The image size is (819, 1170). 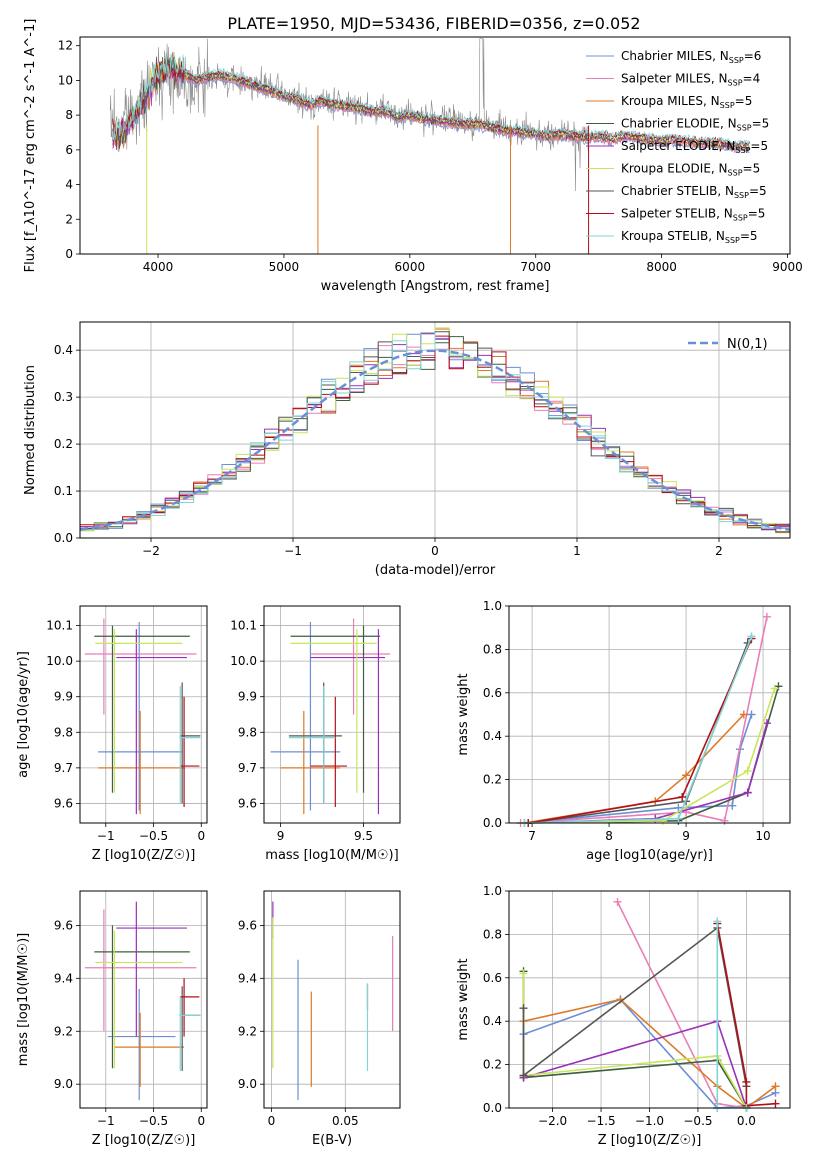 What do you see at coordinates (649, 999) in the screenshot?
I see `mass-weight-vs-Z-frame` at bounding box center [649, 999].